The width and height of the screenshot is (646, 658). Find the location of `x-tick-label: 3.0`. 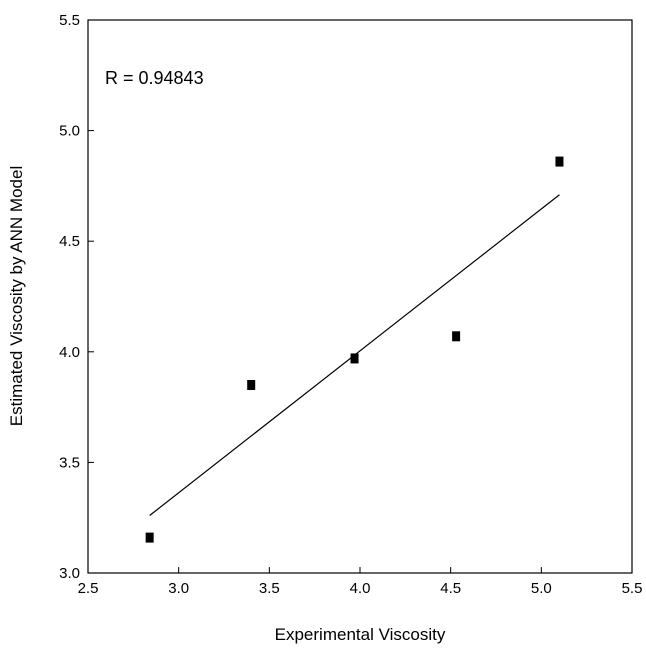

x-tick-label: 3.0 is located at coordinates (178, 588).